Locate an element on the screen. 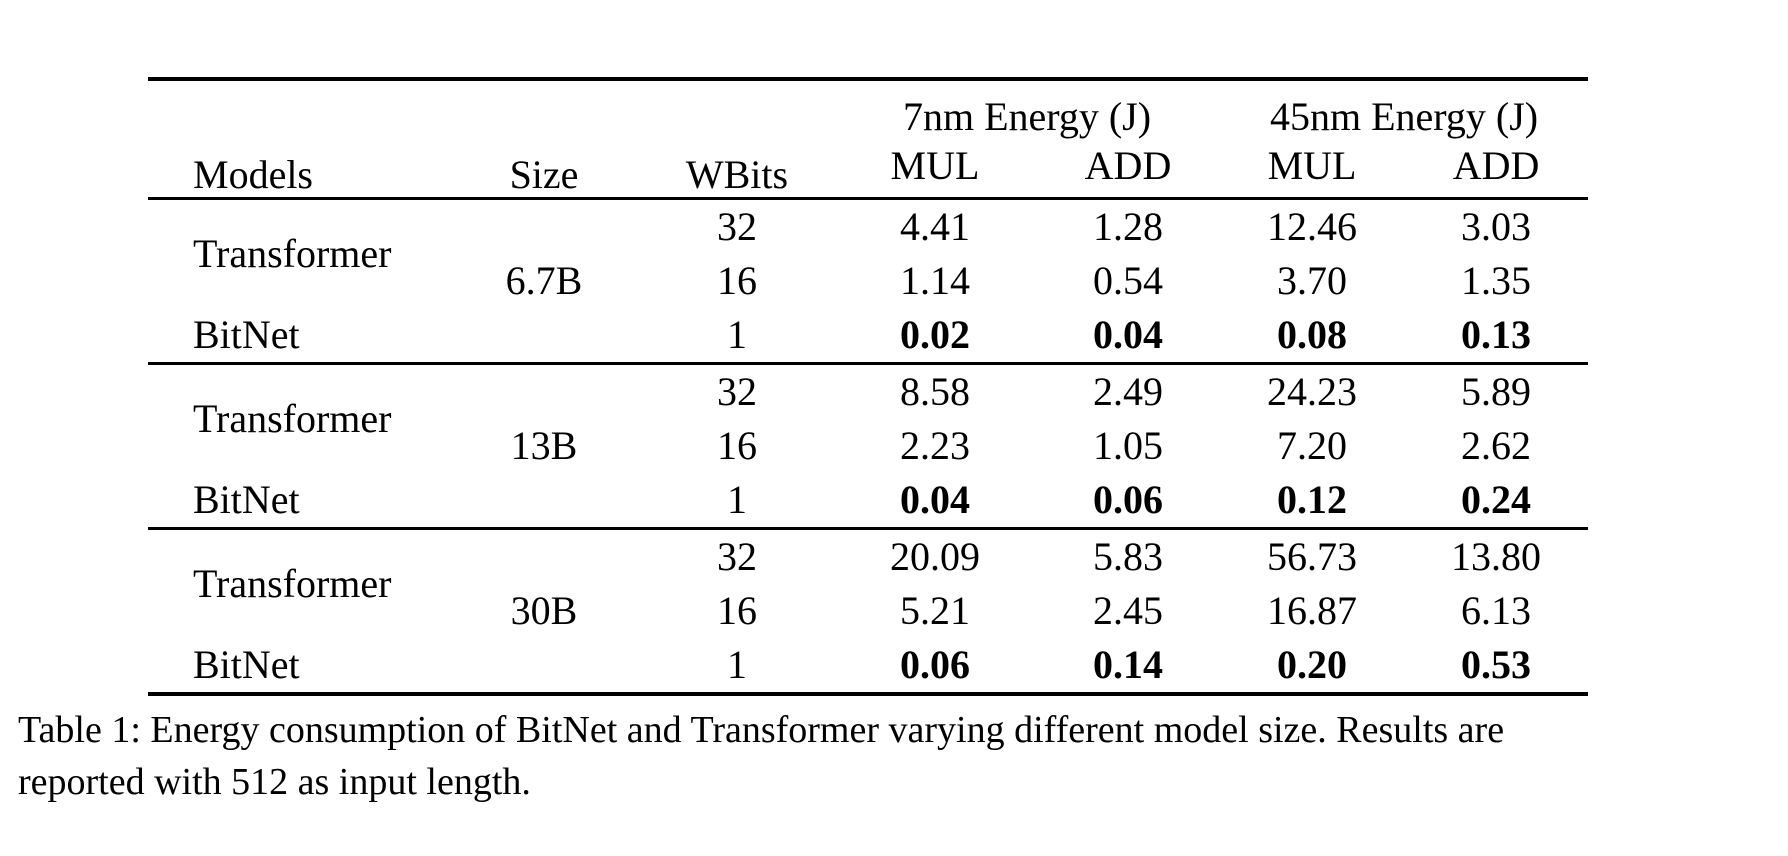 This screenshot has height=856, width=1788. cell-45nm-add: 13.80 is located at coordinates (1496, 556).